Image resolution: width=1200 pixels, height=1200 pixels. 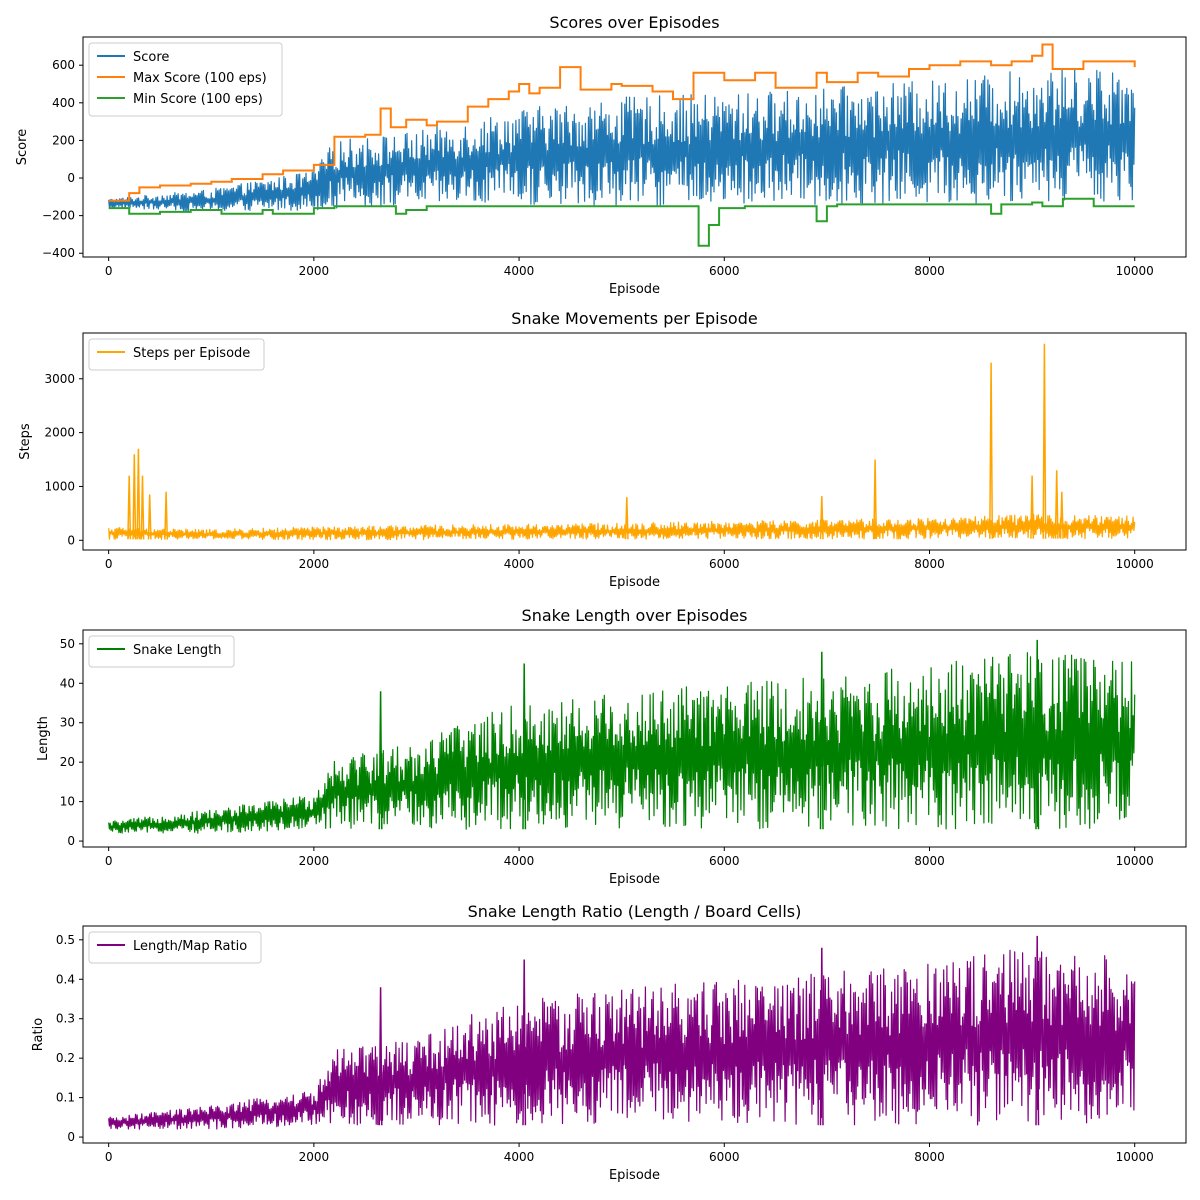 What do you see at coordinates (190, 946) in the screenshot?
I see `legend-entry: Length/Map Ratio` at bounding box center [190, 946].